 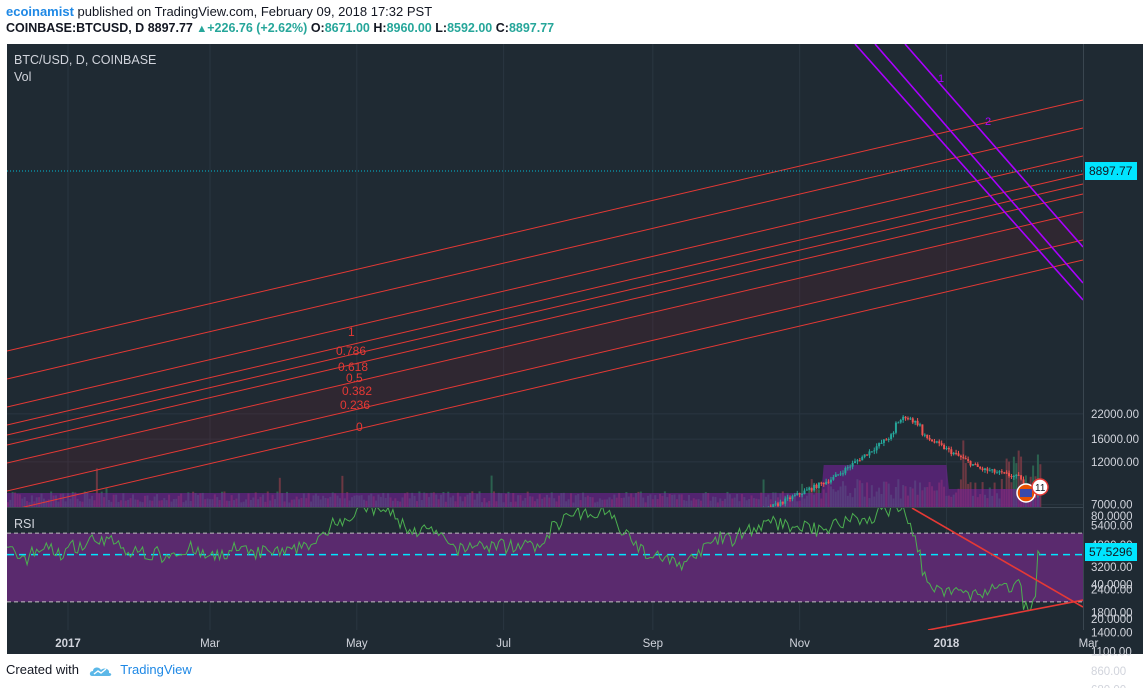 What do you see at coordinates (40, 11) in the screenshot?
I see `author-link: ecoinamist` at bounding box center [40, 11].